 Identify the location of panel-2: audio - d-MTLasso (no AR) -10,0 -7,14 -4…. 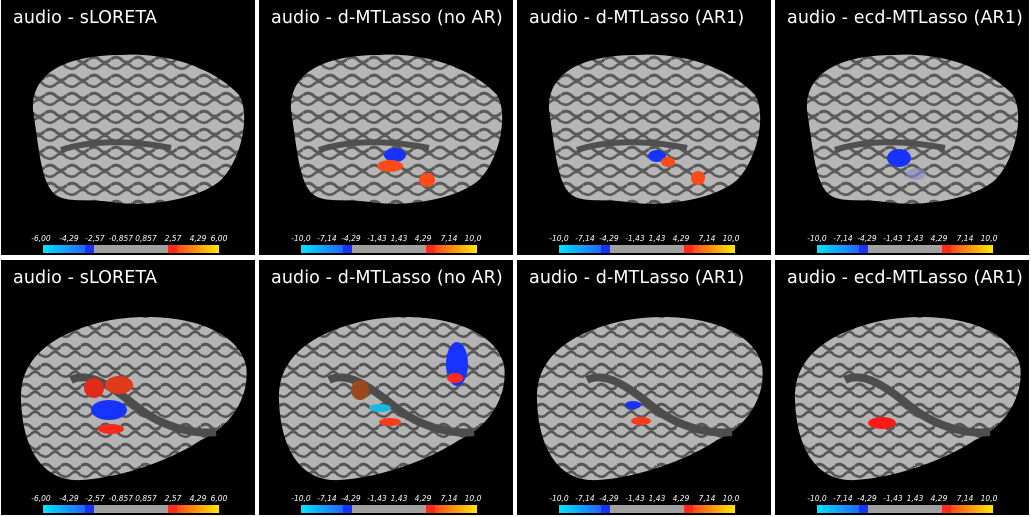
(386, 127).